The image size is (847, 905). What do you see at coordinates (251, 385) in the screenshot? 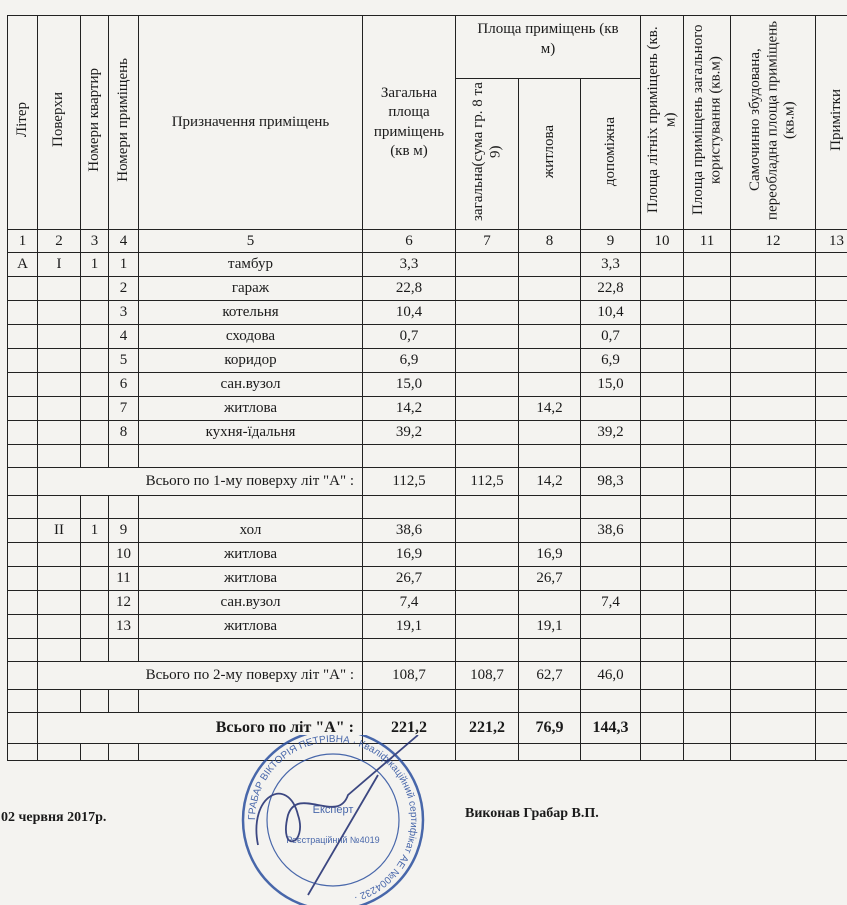
I see `table-cell: сан.вузол` at bounding box center [251, 385].